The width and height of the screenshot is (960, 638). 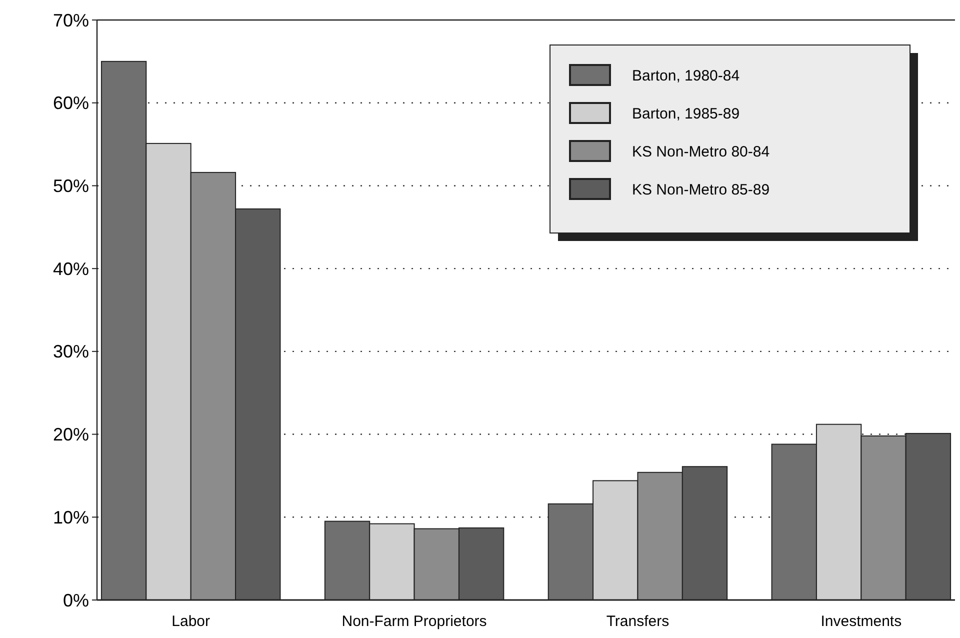 What do you see at coordinates (70, 352) in the screenshot?
I see `y-tick-label: 30%` at bounding box center [70, 352].